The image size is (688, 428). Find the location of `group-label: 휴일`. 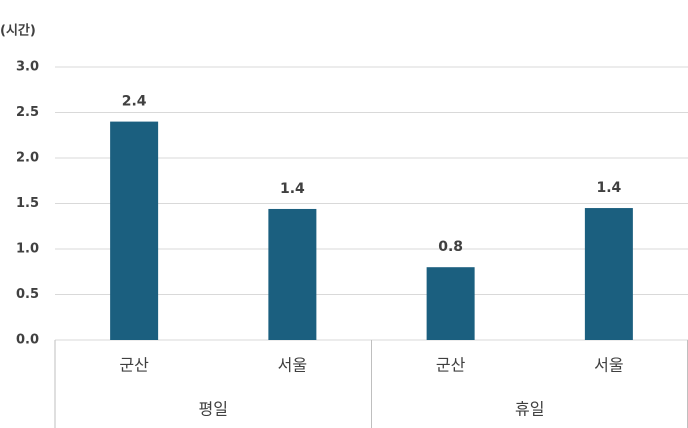

group-label: 휴일 is located at coordinates (529, 409).